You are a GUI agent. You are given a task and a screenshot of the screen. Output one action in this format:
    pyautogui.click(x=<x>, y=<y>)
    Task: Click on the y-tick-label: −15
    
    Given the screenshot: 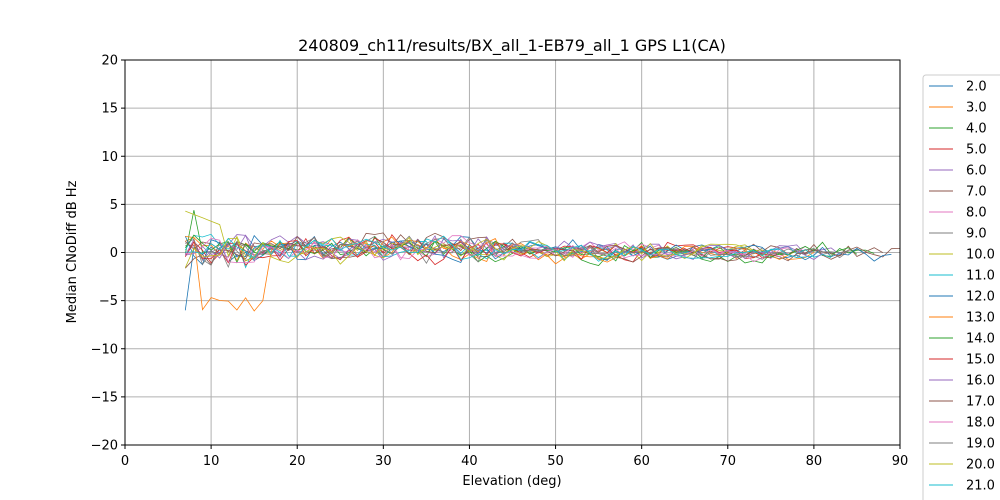 What is the action you would take?
    pyautogui.click(x=104, y=397)
    